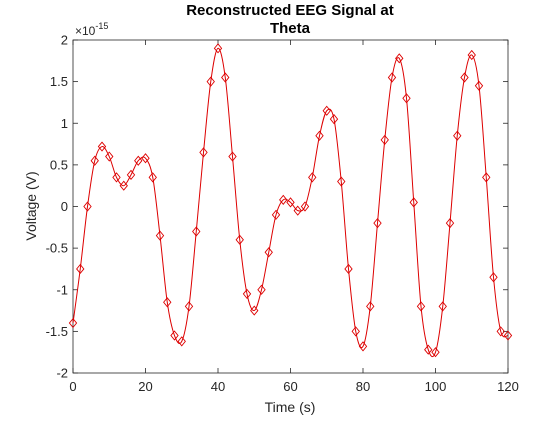  Describe the element at coordinates (64, 123) in the screenshot. I see `y-tick-label: 1` at that location.